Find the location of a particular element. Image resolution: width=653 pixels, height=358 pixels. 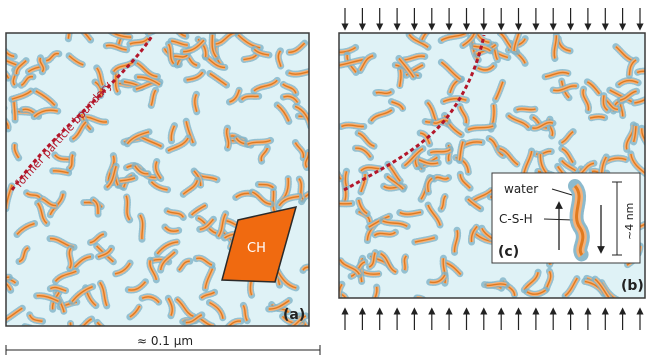

inset-c-label: (c) is located at coordinates (508, 252).